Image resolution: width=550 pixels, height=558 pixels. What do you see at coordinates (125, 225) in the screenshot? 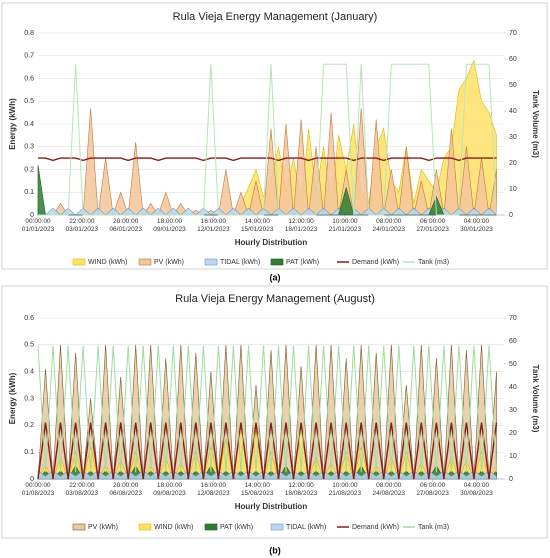
I see `x-tick-label: 20:00:00 06/01/2023` at bounding box center [125, 225].